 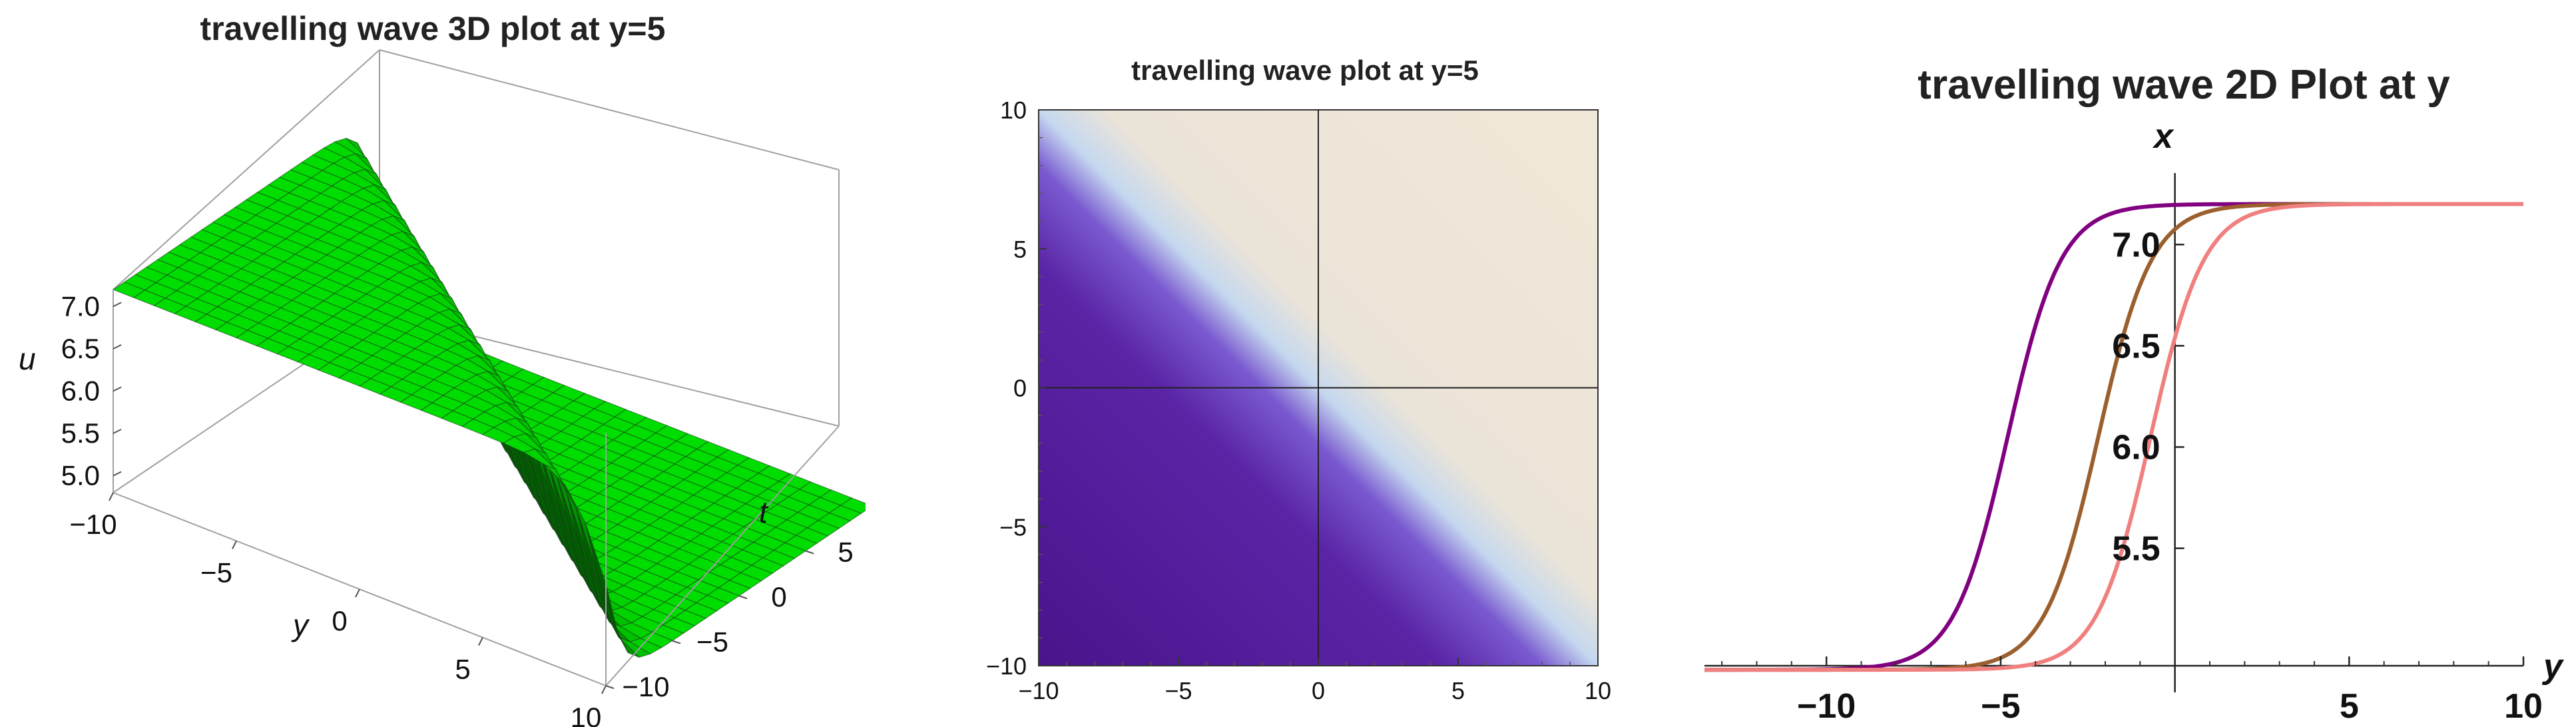 I want to click on line-y-label: x, so click(x=2163, y=136).